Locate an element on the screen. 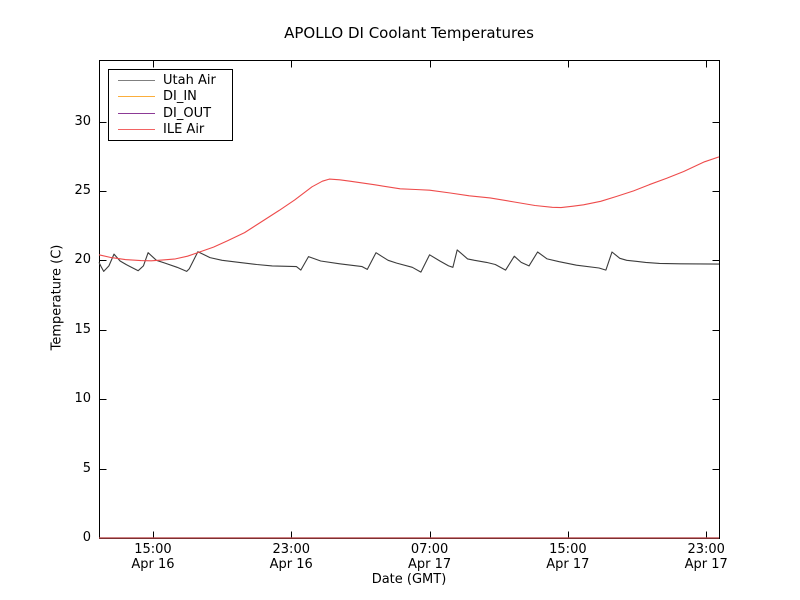 The width and height of the screenshot is (800, 600). series-line-ile-air is located at coordinates (409, 209).